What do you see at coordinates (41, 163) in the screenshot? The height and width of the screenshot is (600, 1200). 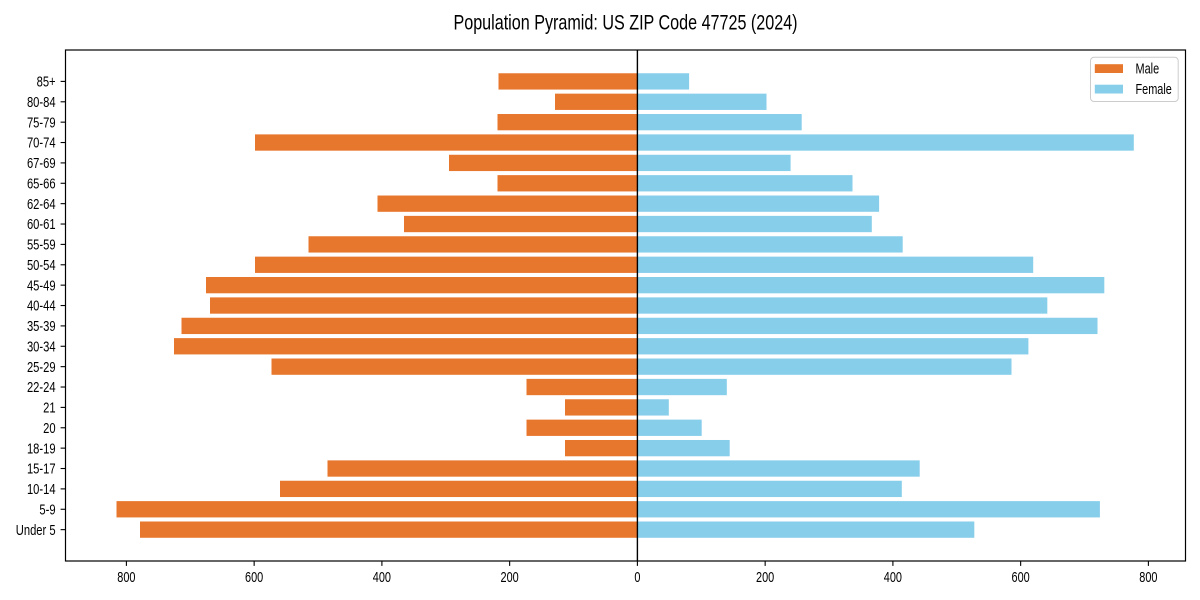 I see `svg-text: 67-69` at bounding box center [41, 163].